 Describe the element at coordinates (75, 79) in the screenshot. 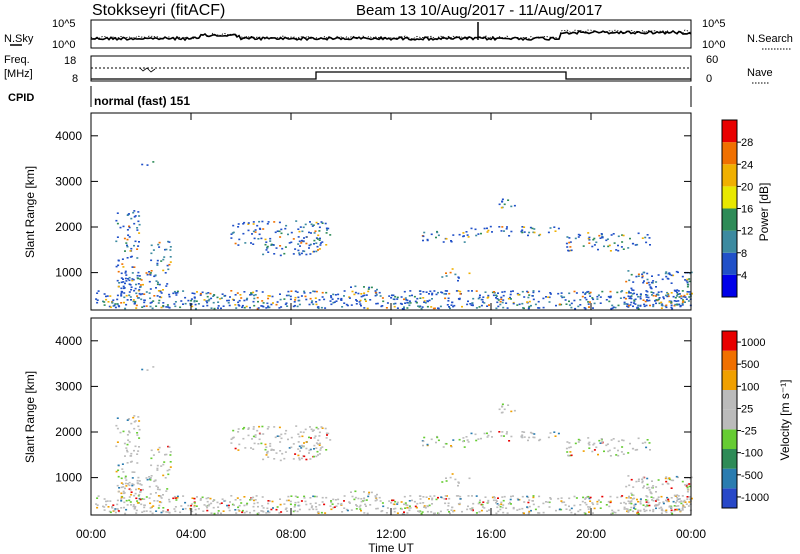

I see `freq-tick-bottom: 8` at that location.